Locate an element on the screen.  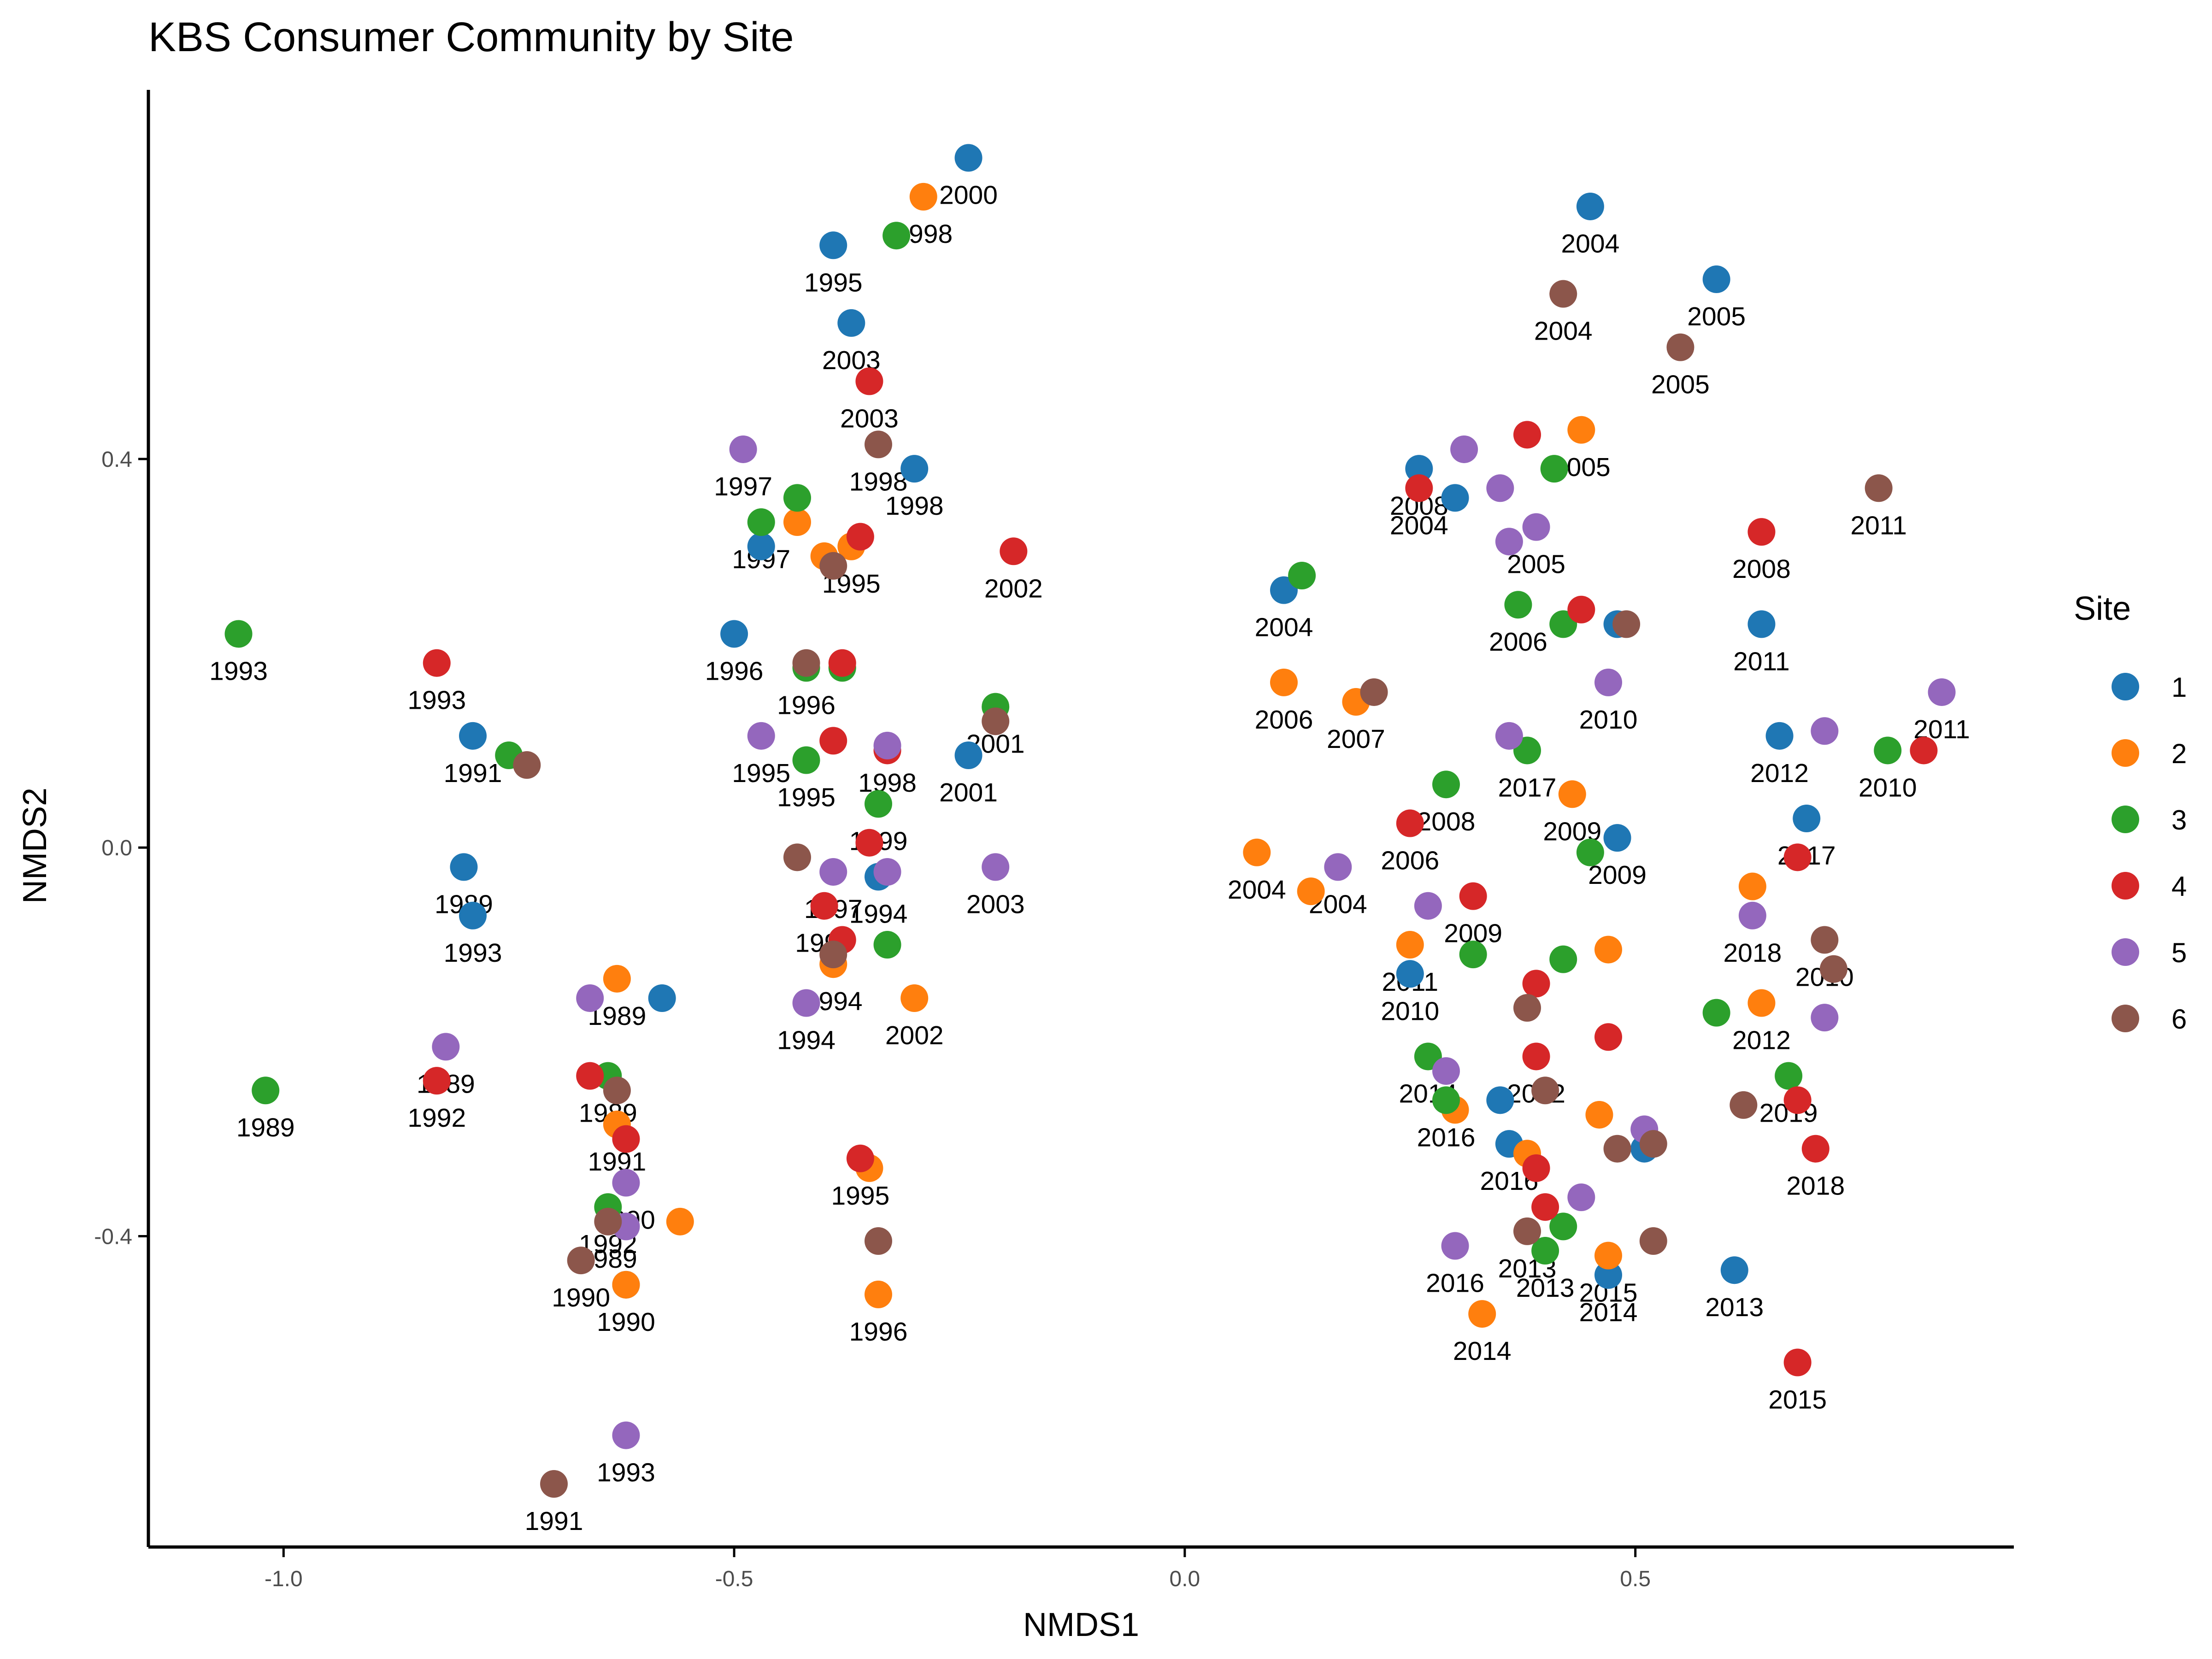
point-label: 1998 is located at coordinates (887, 783).